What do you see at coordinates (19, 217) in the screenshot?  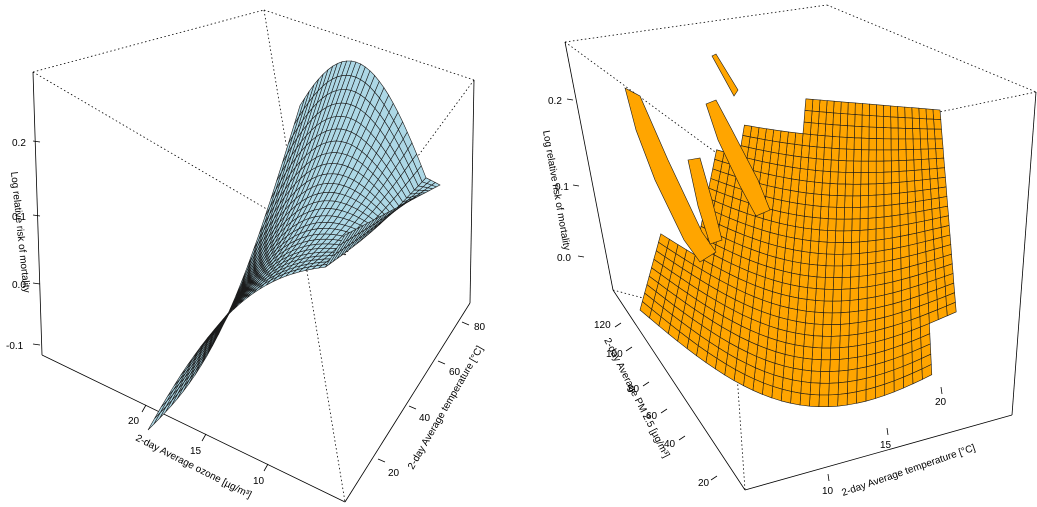 I see `left-z-tick-label: 0.1` at bounding box center [19, 217].